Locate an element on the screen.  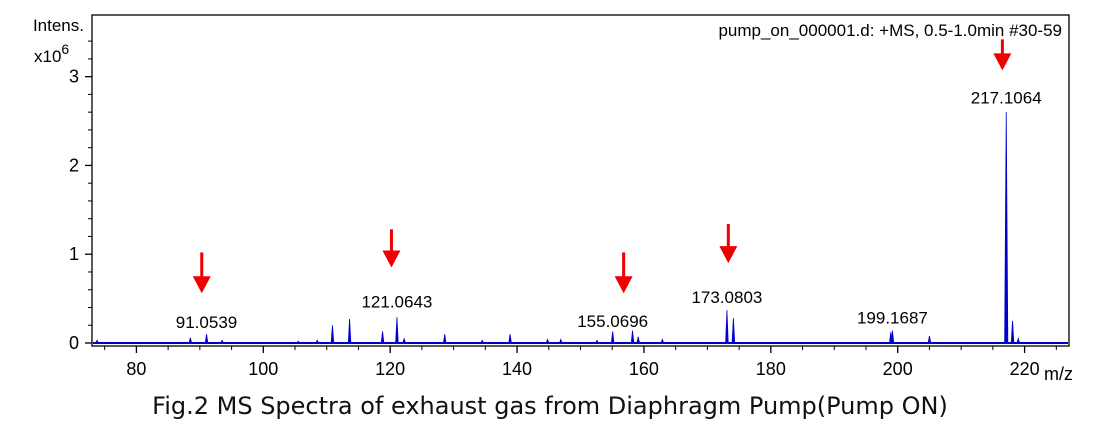
x-tick-label: 160 is located at coordinates (644, 369).